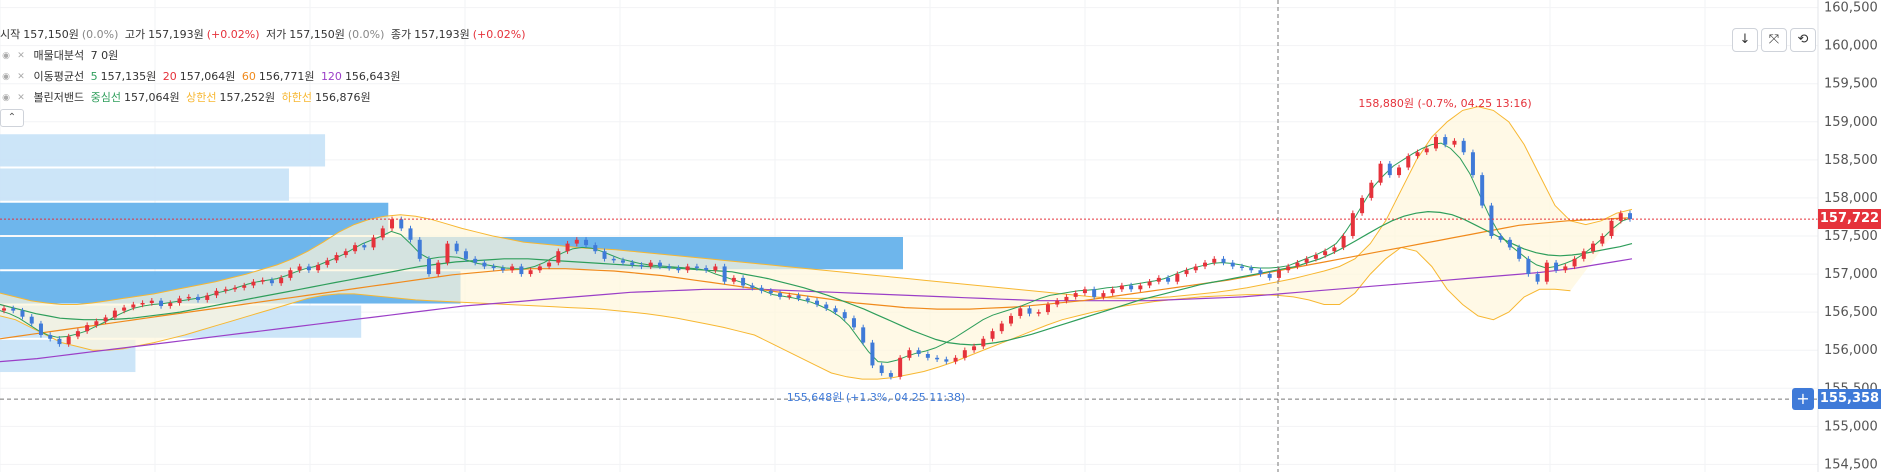 The width and height of the screenshot is (1881, 472). I want to click on y-tick-label: 155,000, so click(1851, 426).